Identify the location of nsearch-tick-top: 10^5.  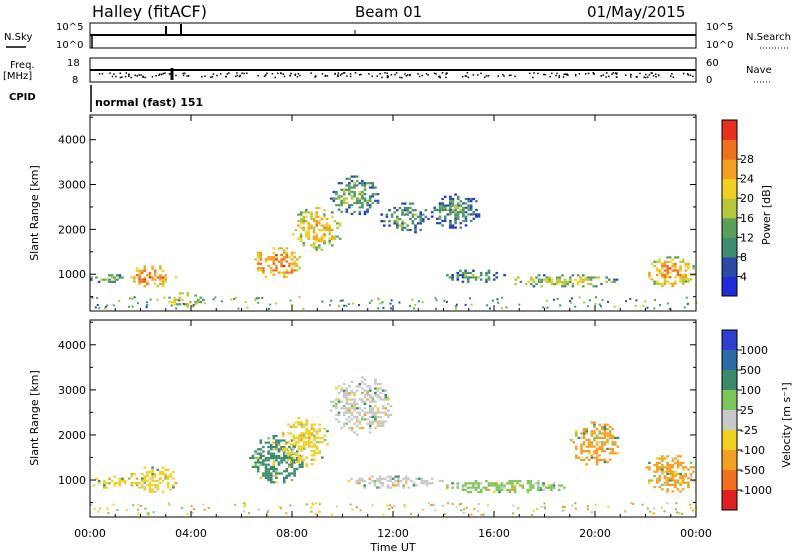
(719, 27).